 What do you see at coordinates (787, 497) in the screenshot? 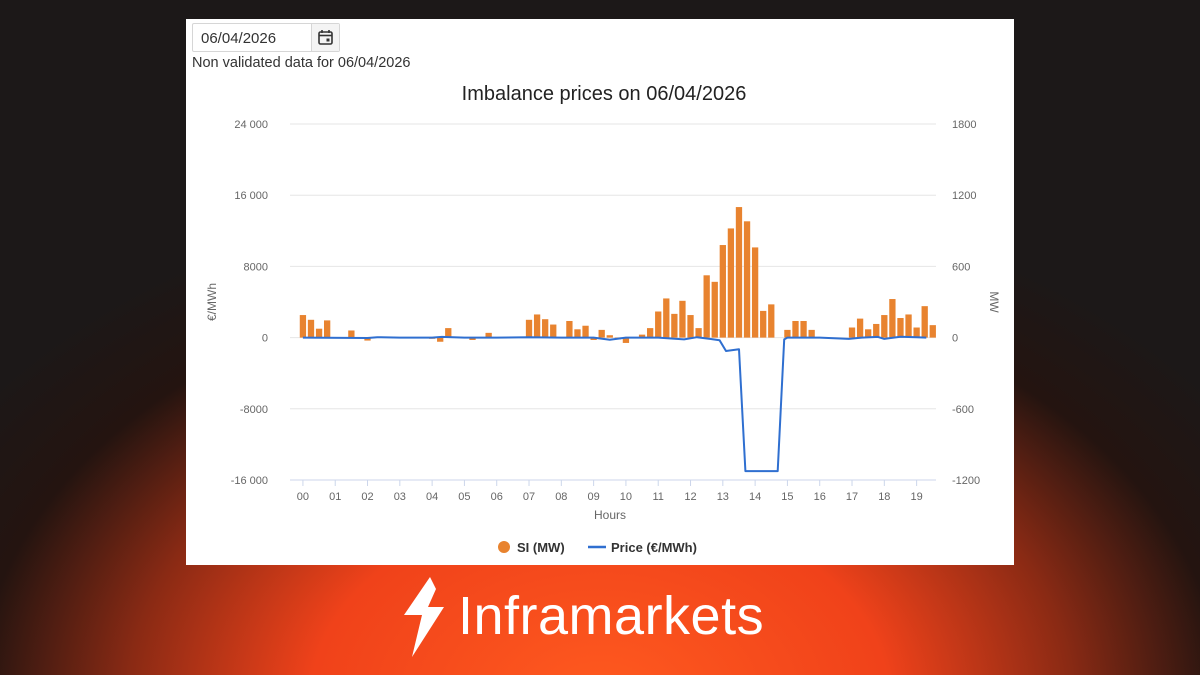
I see `x-tick-label: 15` at bounding box center [787, 497].